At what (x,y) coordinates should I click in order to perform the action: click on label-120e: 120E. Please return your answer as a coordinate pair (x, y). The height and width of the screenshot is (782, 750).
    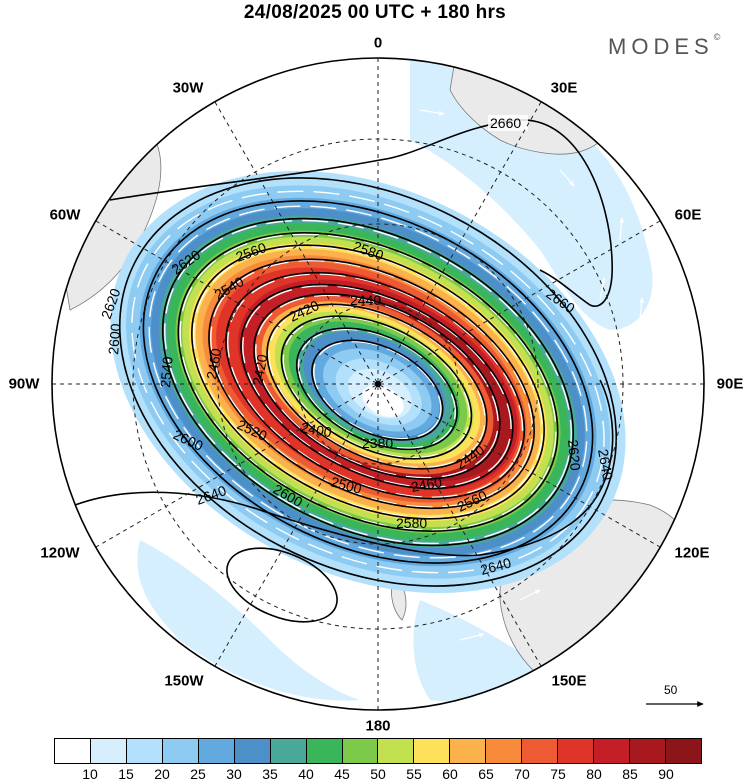
    Looking at the image, I should click on (692, 553).